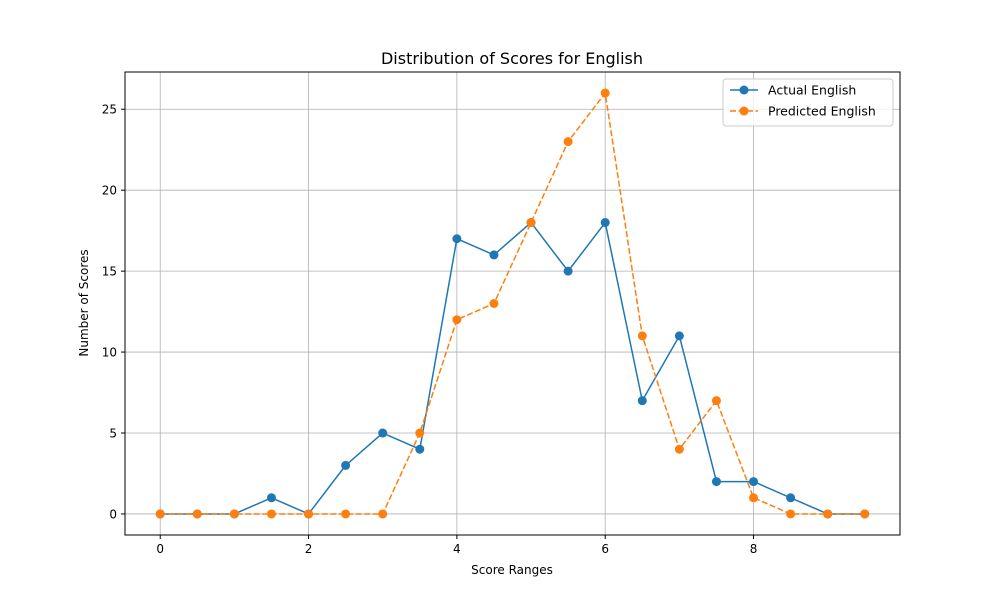 This screenshot has height=600, width=1000. I want to click on y-tick-label: 10, so click(109, 353).